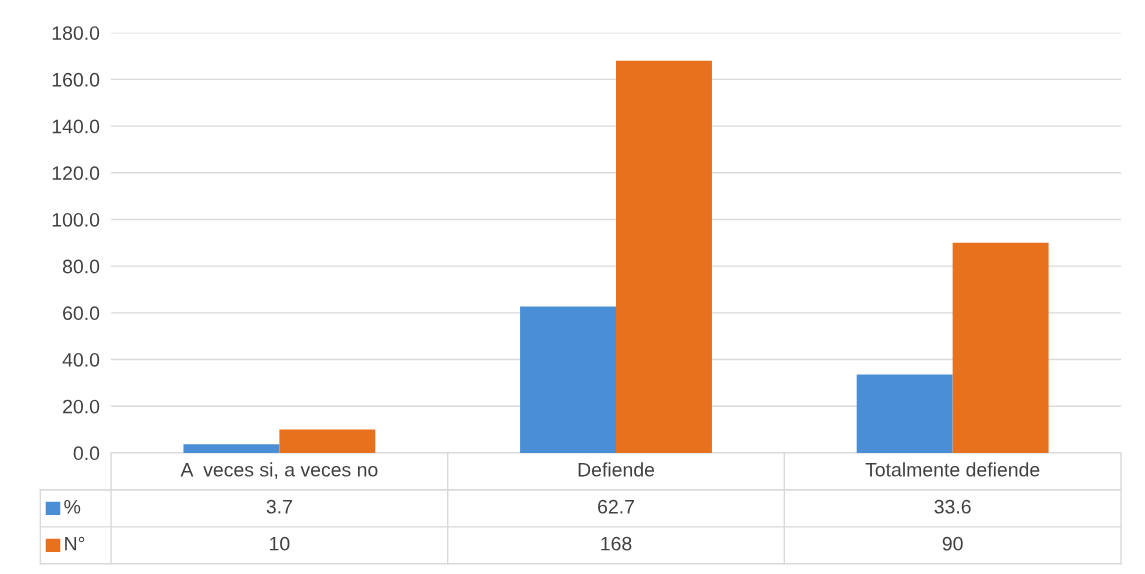 The height and width of the screenshot is (574, 1145). I want to click on data-label: 3.7, so click(279, 506).